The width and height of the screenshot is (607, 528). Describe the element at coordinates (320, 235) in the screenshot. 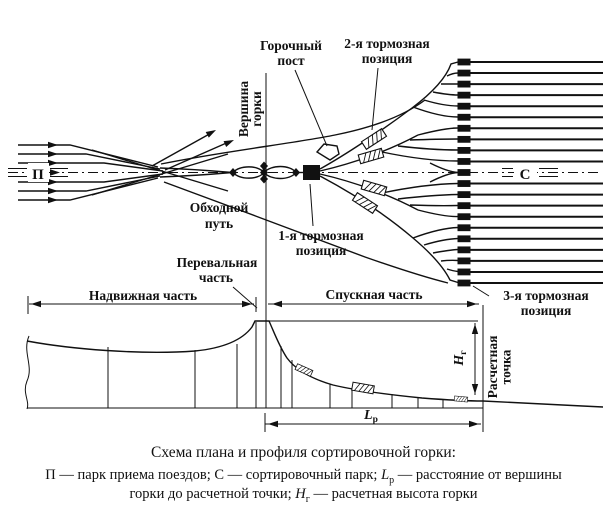

I see `brake1-label-line1: 1-я тормозная` at that location.